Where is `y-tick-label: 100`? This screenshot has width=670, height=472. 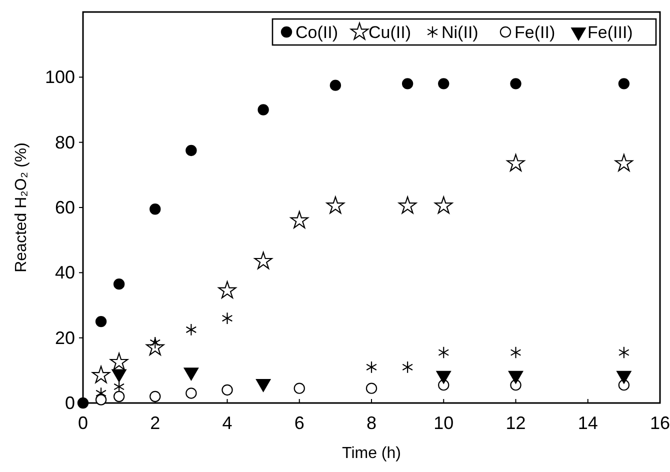 y-tick-label: 100 is located at coordinates (59, 77).